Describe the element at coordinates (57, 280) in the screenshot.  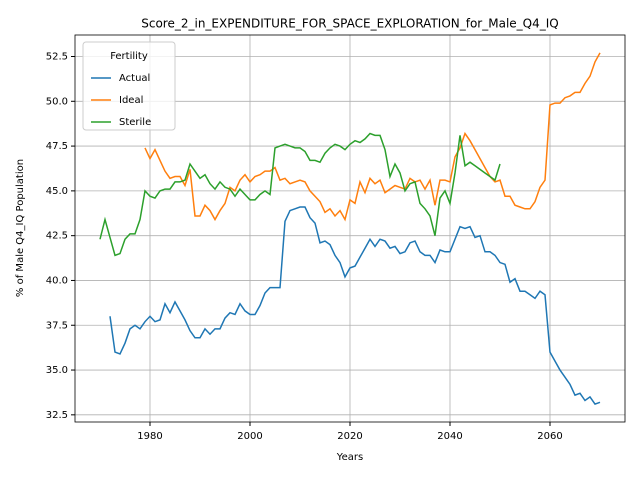
I see `y-tick-label: 40.0` at that location.